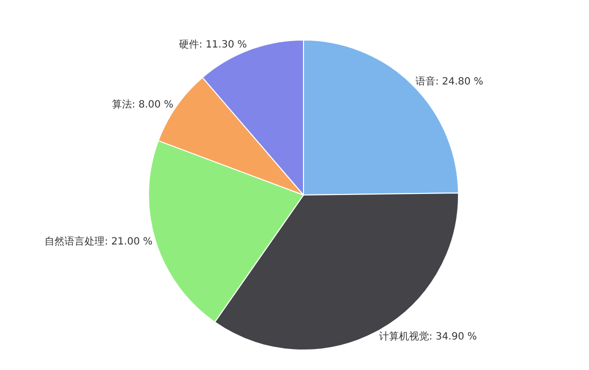 Image resolution: width=589 pixels, height=370 pixels. Describe the element at coordinates (213, 44) in the screenshot. I see `slice-label: 硬件: 11.30 %` at that location.